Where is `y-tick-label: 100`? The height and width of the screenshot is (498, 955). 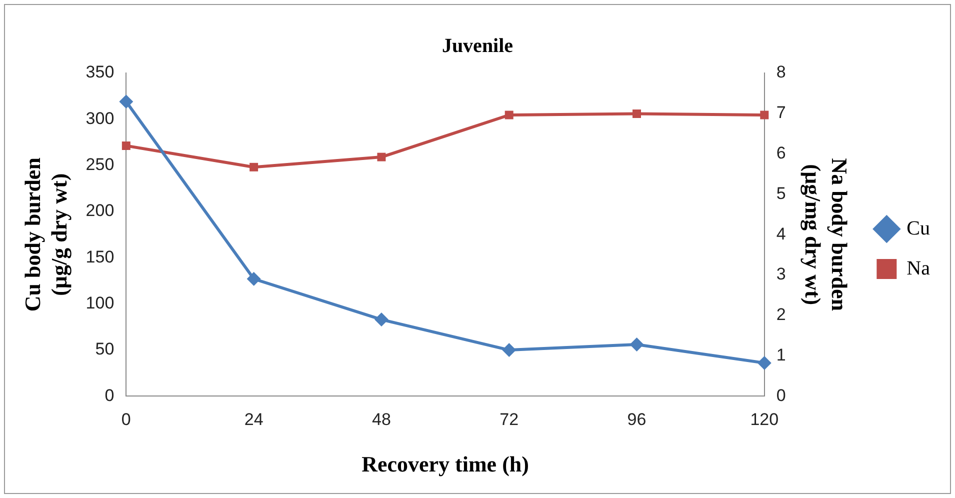
y-tick-label: 100 is located at coordinates (100, 303).